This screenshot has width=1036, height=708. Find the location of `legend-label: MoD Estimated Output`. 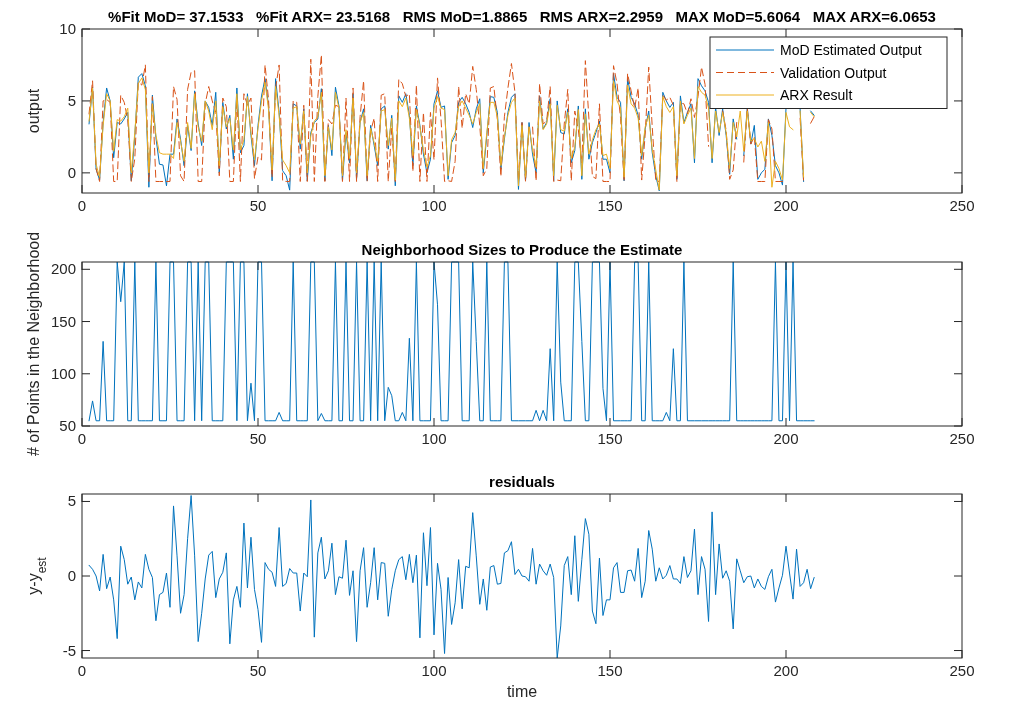

legend-label: MoD Estimated Output is located at coordinates (851, 50).